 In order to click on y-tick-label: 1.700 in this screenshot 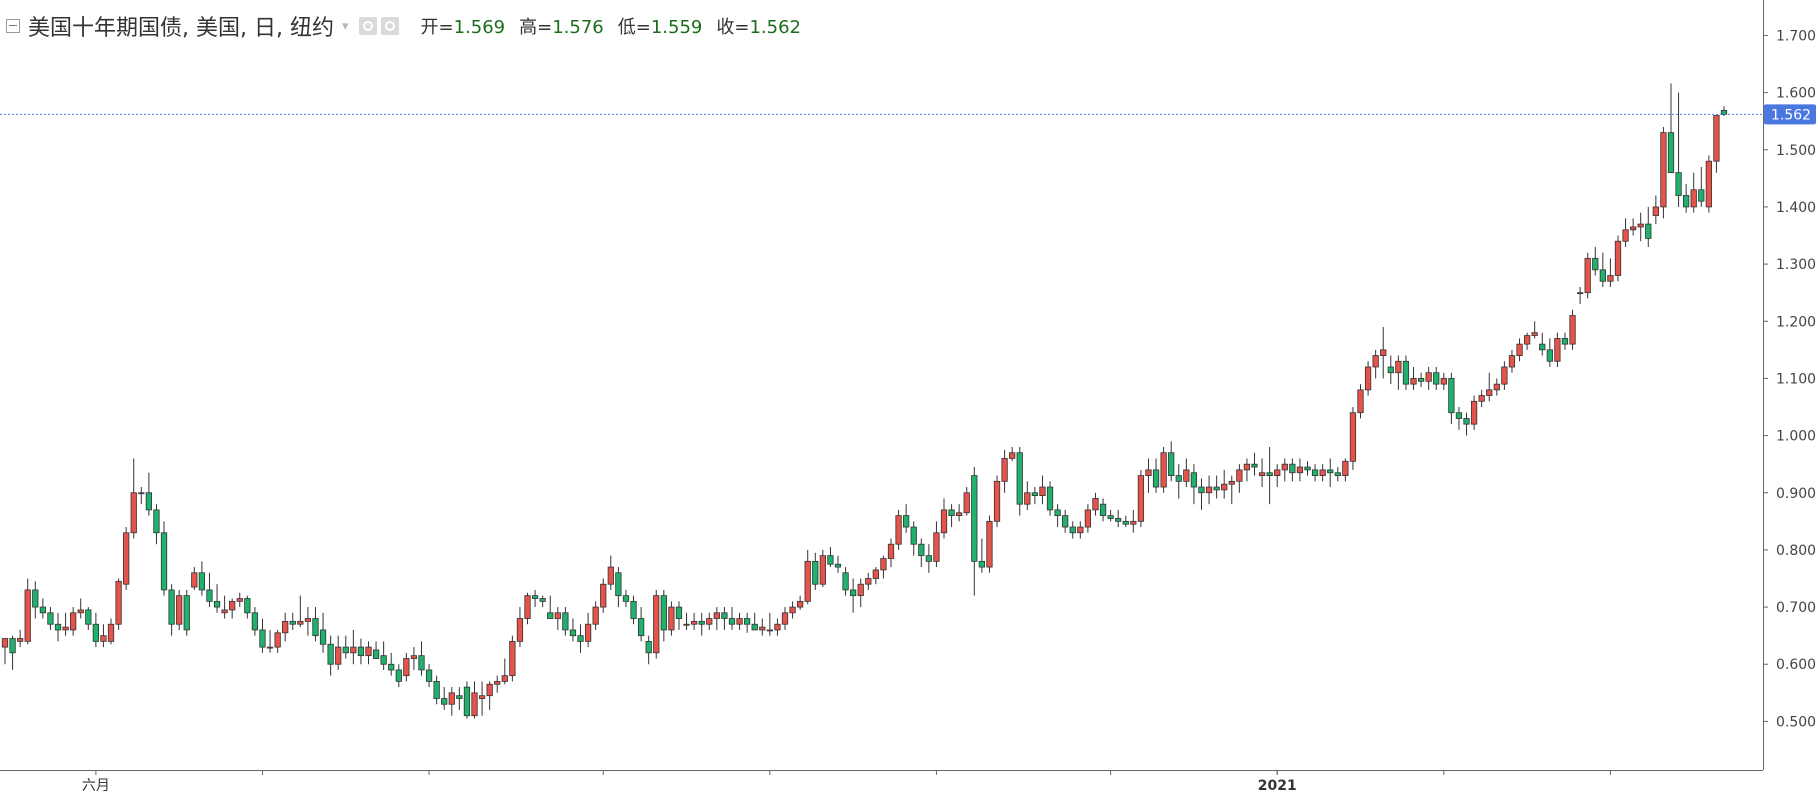, I will do `click(1796, 36)`.